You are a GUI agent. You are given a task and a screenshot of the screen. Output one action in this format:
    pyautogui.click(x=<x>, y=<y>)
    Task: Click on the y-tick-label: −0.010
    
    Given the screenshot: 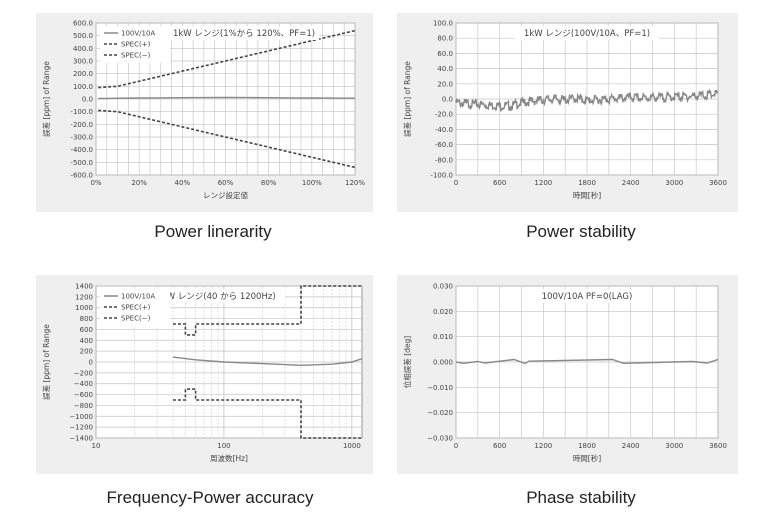 What is the action you would take?
    pyautogui.click(x=440, y=388)
    